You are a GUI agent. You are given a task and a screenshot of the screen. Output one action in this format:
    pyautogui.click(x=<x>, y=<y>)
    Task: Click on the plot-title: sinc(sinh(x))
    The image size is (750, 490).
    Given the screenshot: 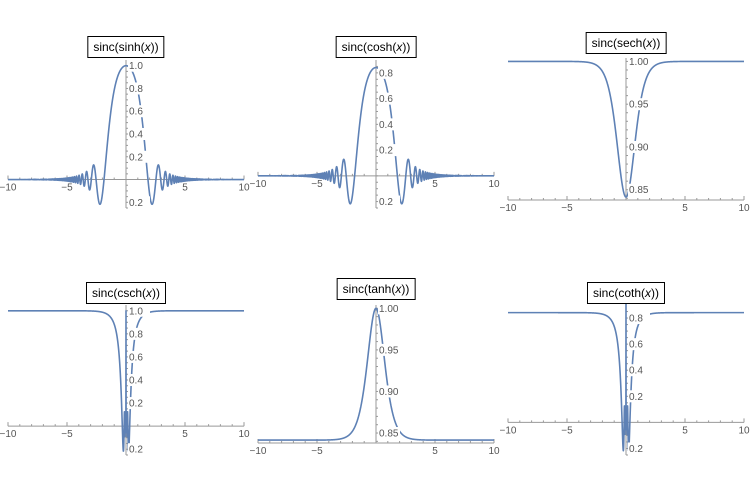 What is the action you would take?
    pyautogui.click(x=126, y=47)
    